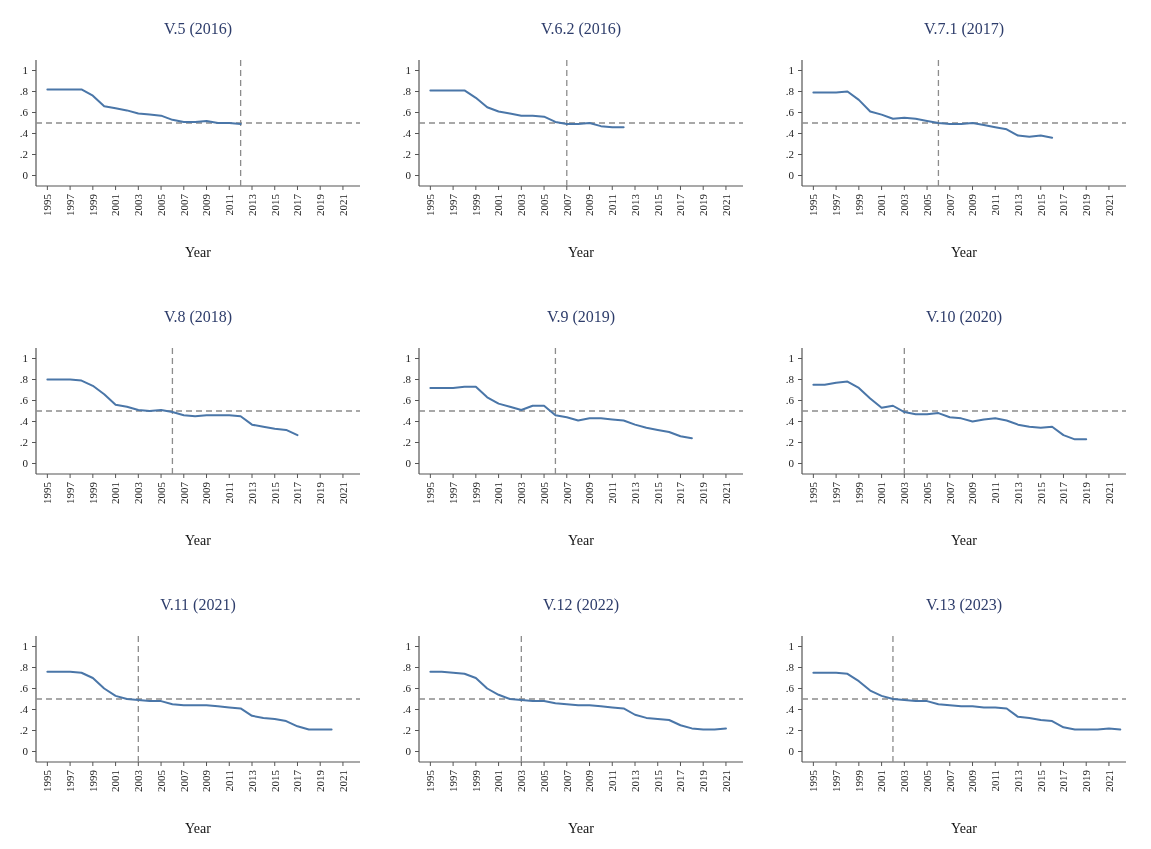 The image size is (1151, 849). I want to click on chart-title: V.9 (2019), so click(581, 317).